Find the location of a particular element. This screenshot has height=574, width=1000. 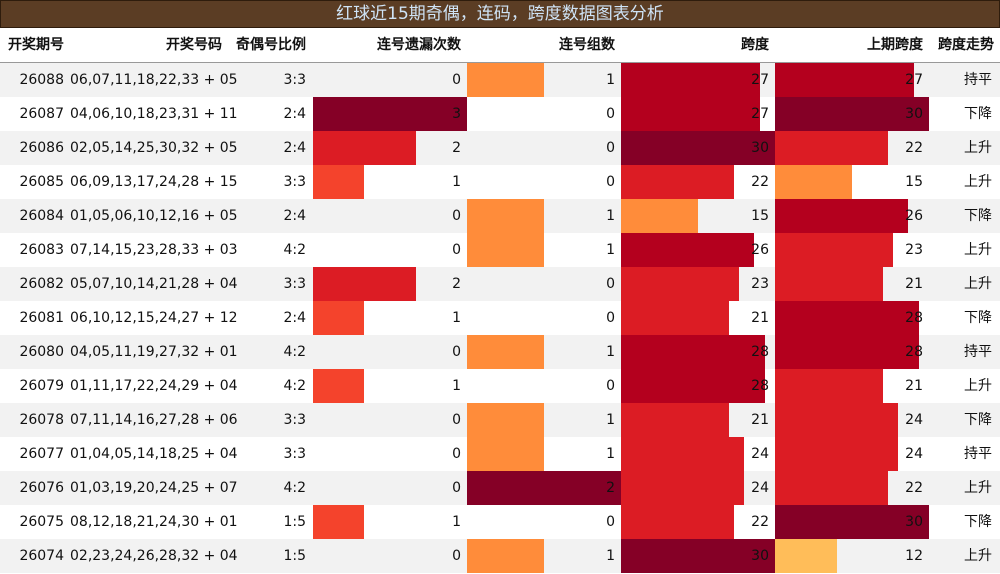

value-span: 21 is located at coordinates (760, 318).